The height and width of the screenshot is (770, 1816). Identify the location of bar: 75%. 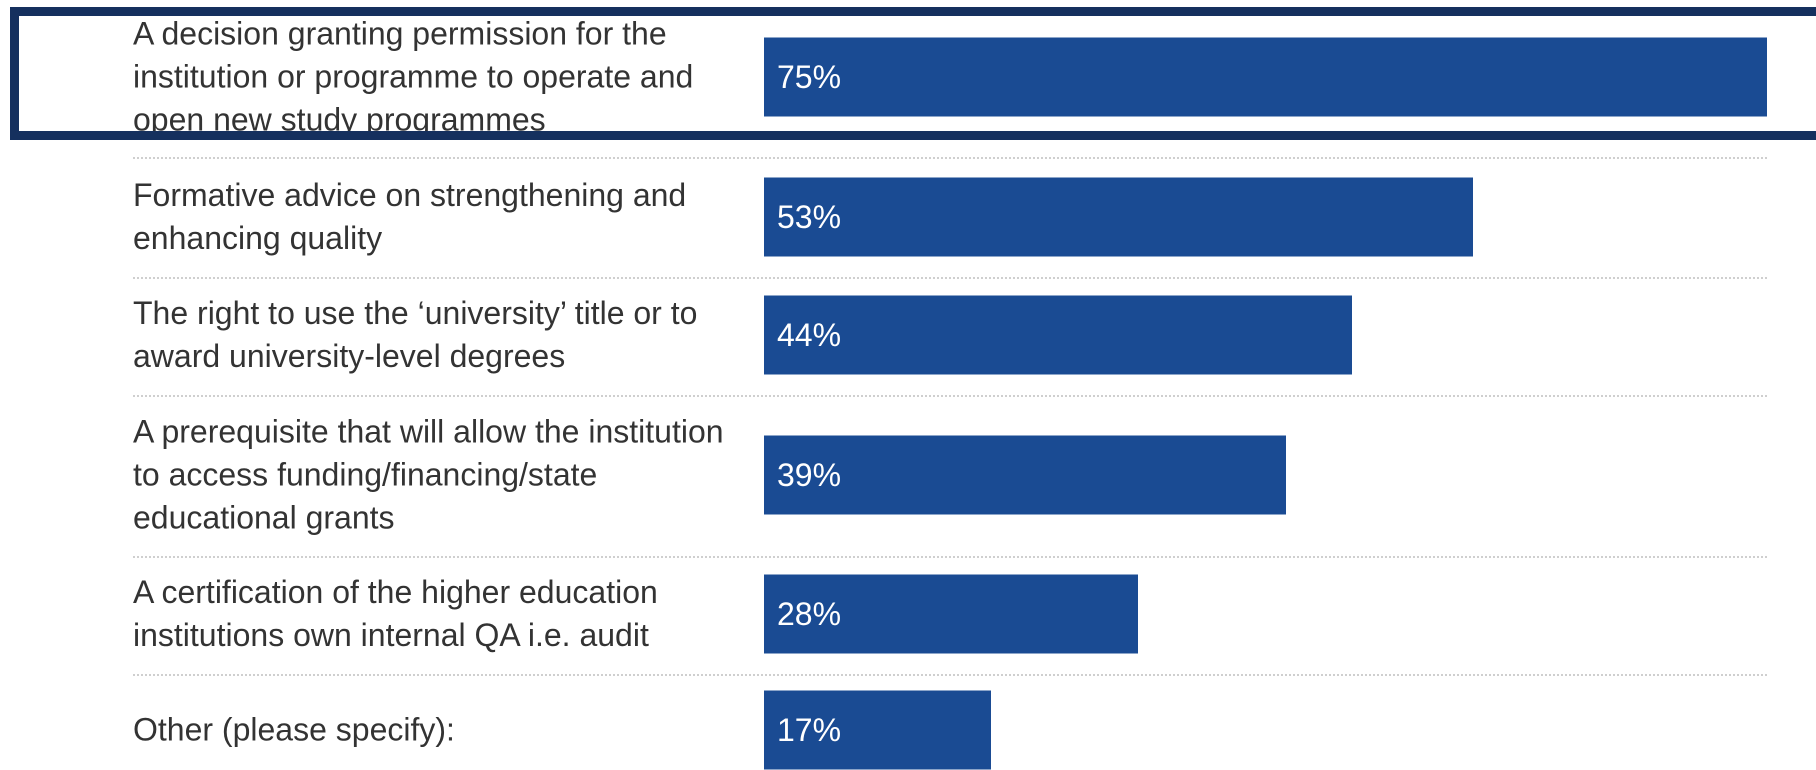
(1265, 77).